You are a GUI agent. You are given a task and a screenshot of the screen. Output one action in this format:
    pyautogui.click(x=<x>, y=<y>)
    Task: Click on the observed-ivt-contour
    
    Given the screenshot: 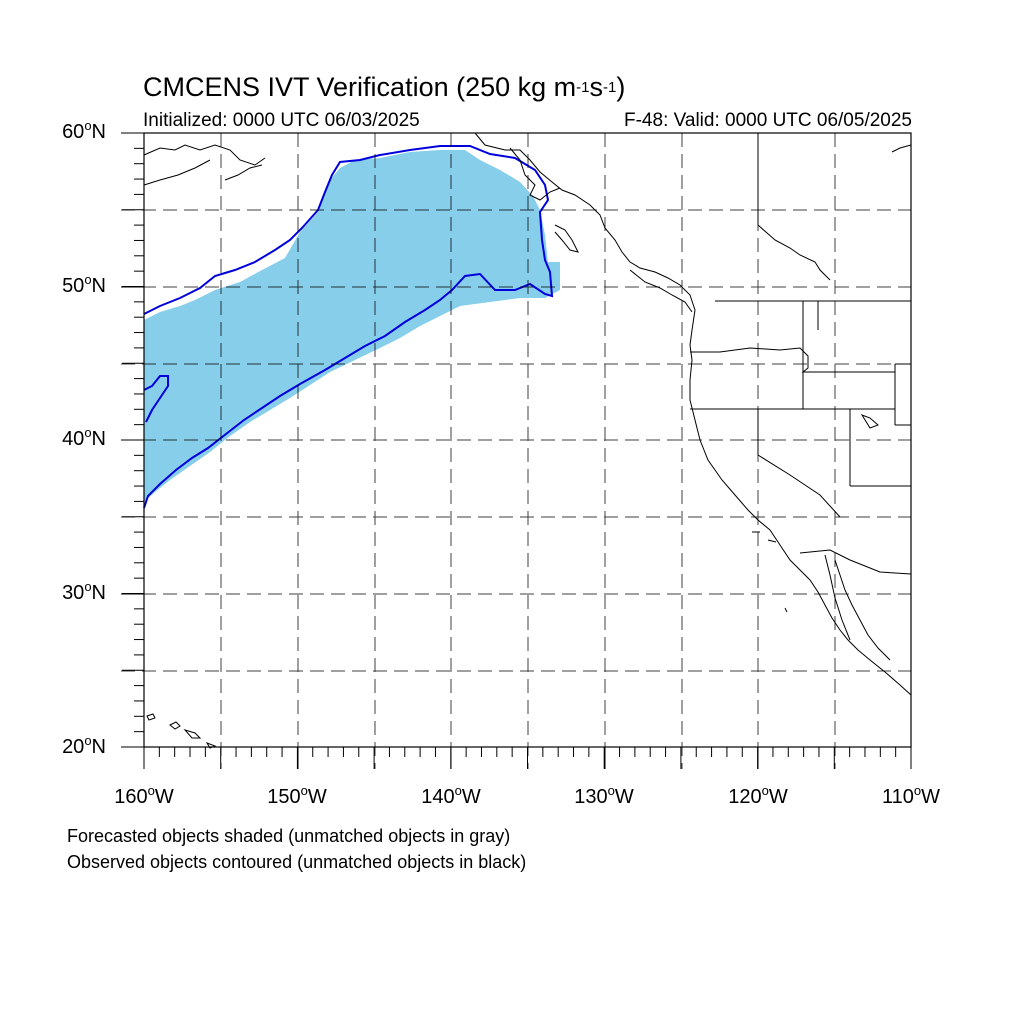 What is the action you would take?
    pyautogui.click(x=348, y=327)
    